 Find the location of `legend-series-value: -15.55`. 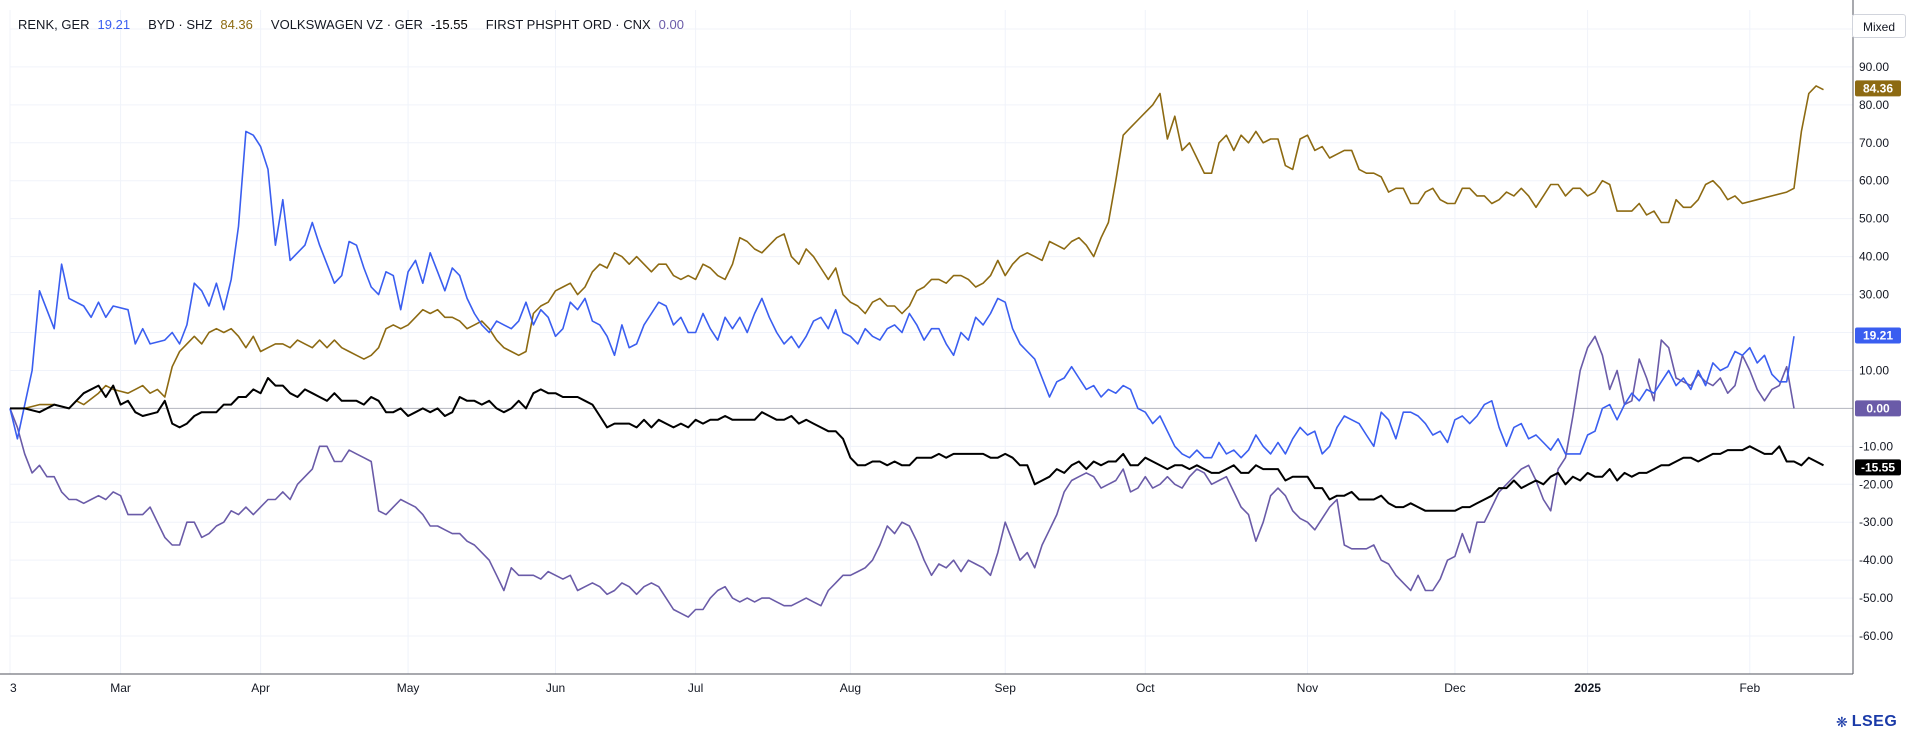

legend-series-value: -15.55 is located at coordinates (449, 24).